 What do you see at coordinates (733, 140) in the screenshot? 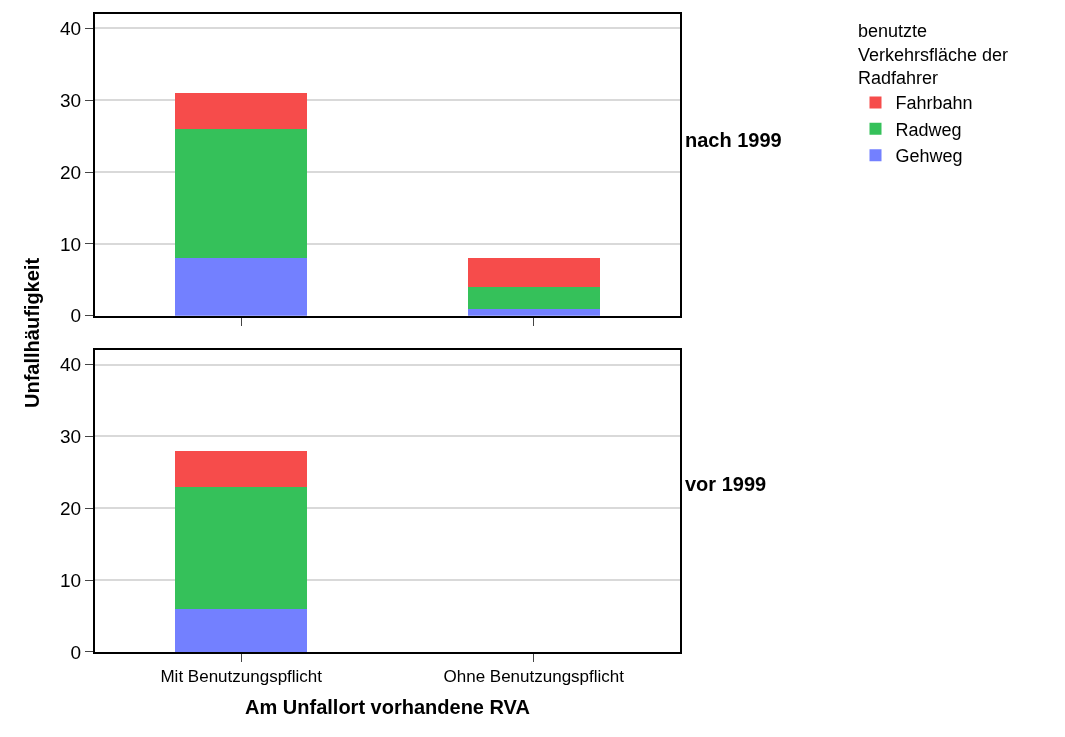
I see `text: nach 1999` at bounding box center [733, 140].